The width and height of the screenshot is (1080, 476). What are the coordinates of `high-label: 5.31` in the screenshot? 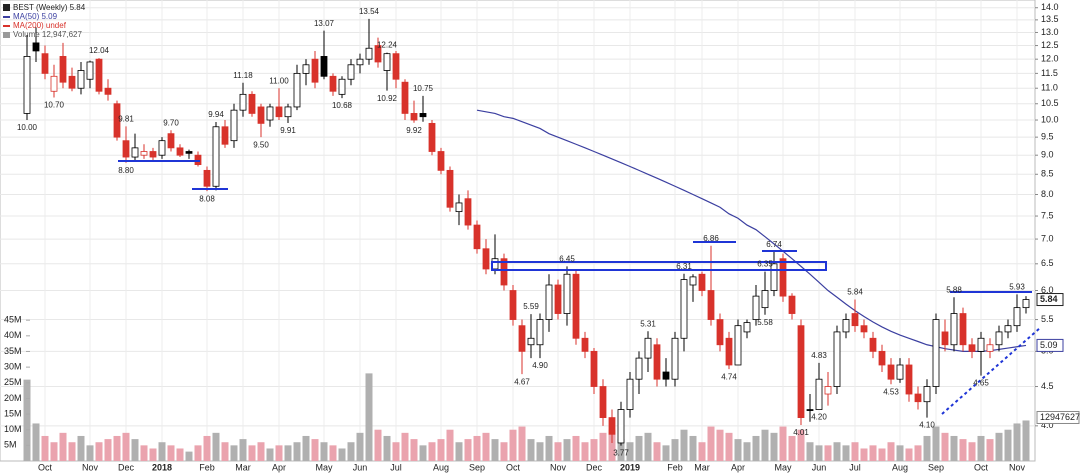 It's located at (648, 323).